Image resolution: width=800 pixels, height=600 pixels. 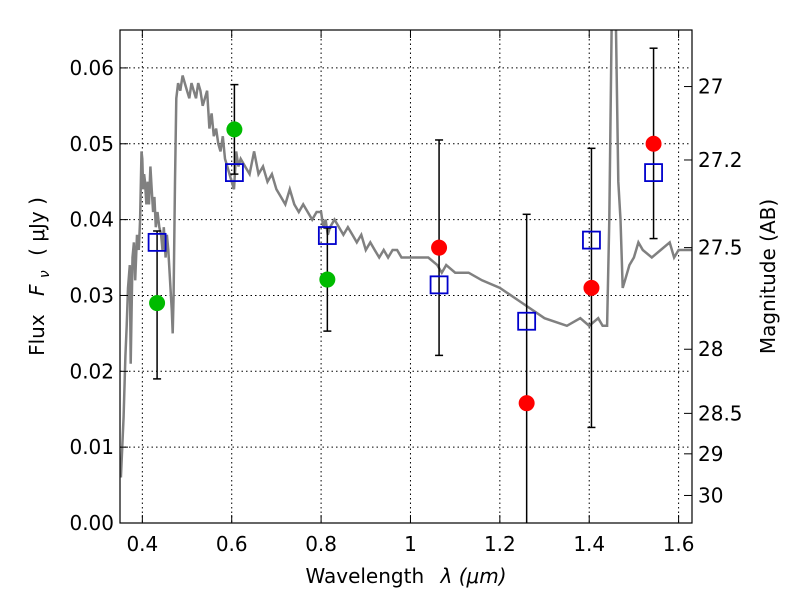 What do you see at coordinates (710, 495) in the screenshot?
I see `y2-tick-label: 30` at bounding box center [710, 495].